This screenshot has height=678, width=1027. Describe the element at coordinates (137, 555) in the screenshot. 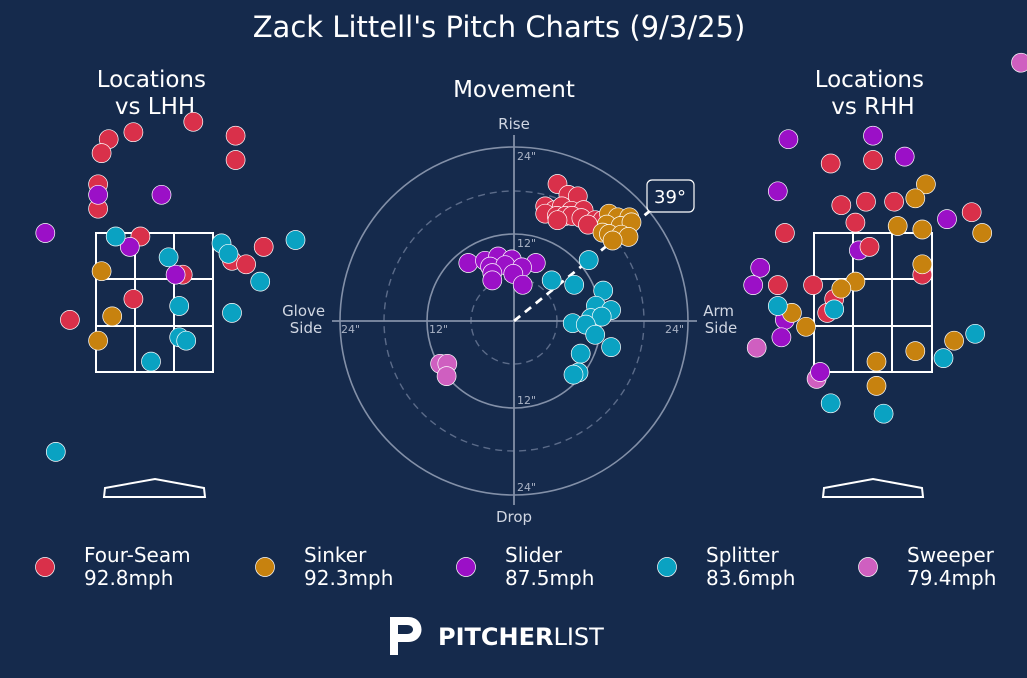

I see `legend-pitch-name: Four-Seam` at that location.